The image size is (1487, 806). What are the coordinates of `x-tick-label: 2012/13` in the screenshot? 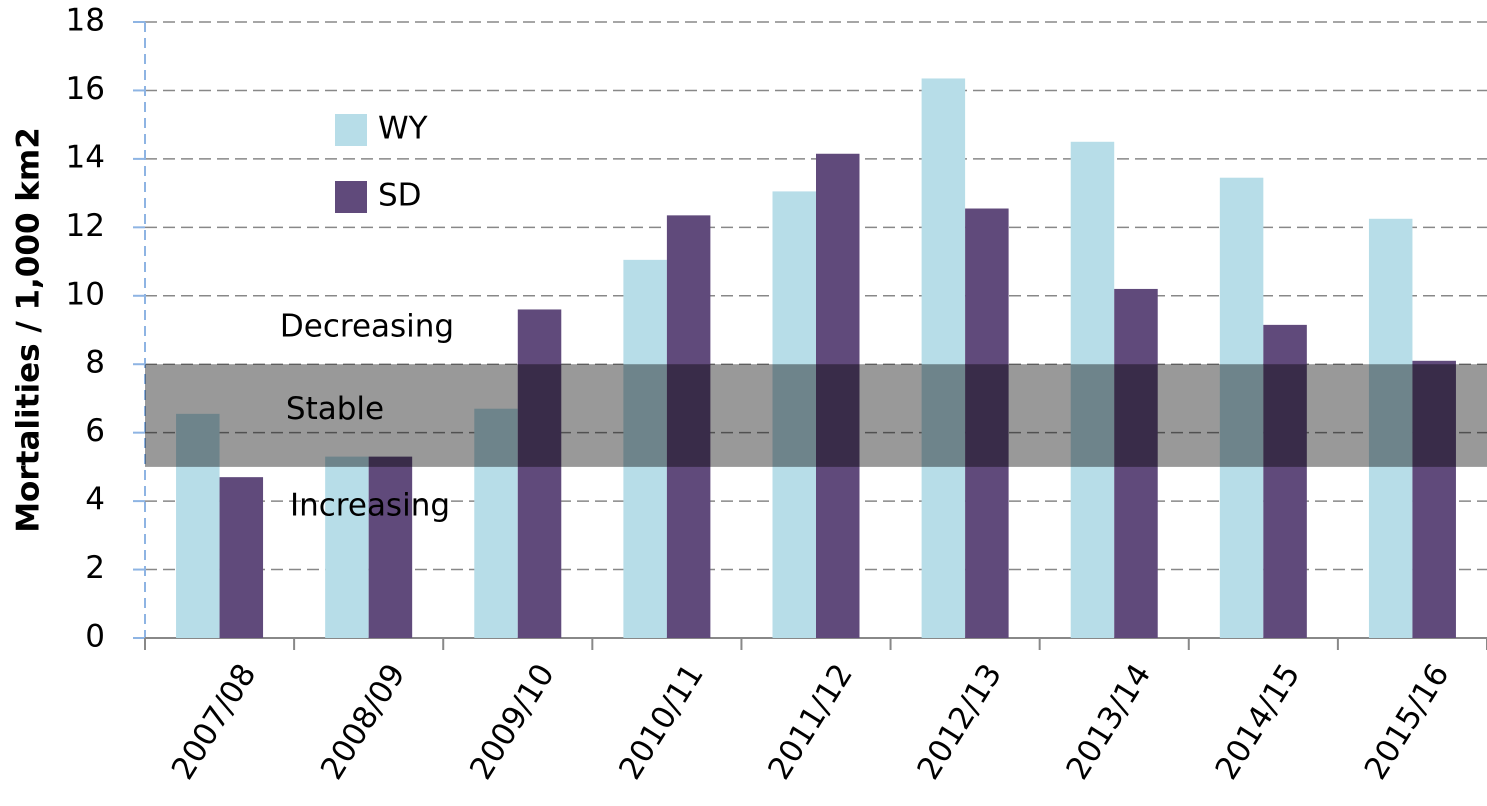 It's located at (959, 722).